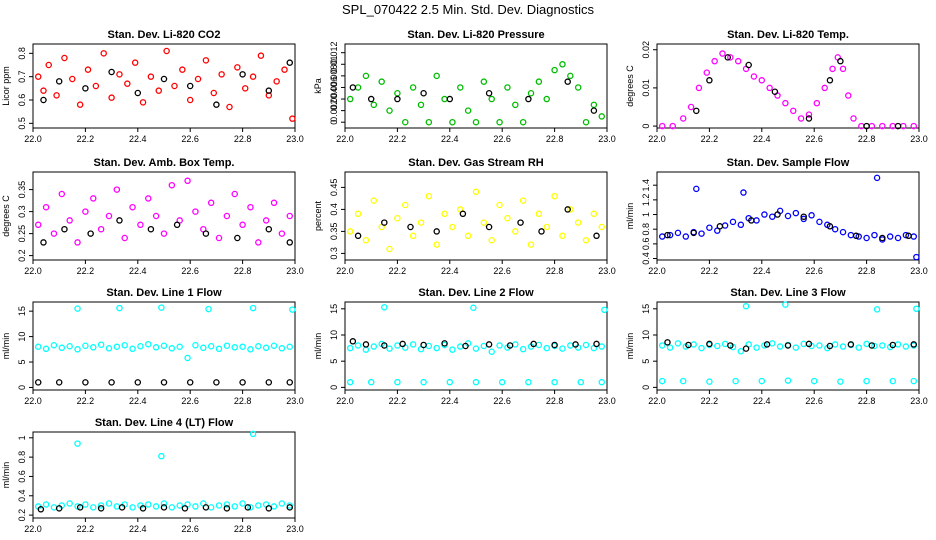  What do you see at coordinates (607, 139) in the screenshot?
I see `x-tick-label: 23.0` at bounding box center [607, 139].